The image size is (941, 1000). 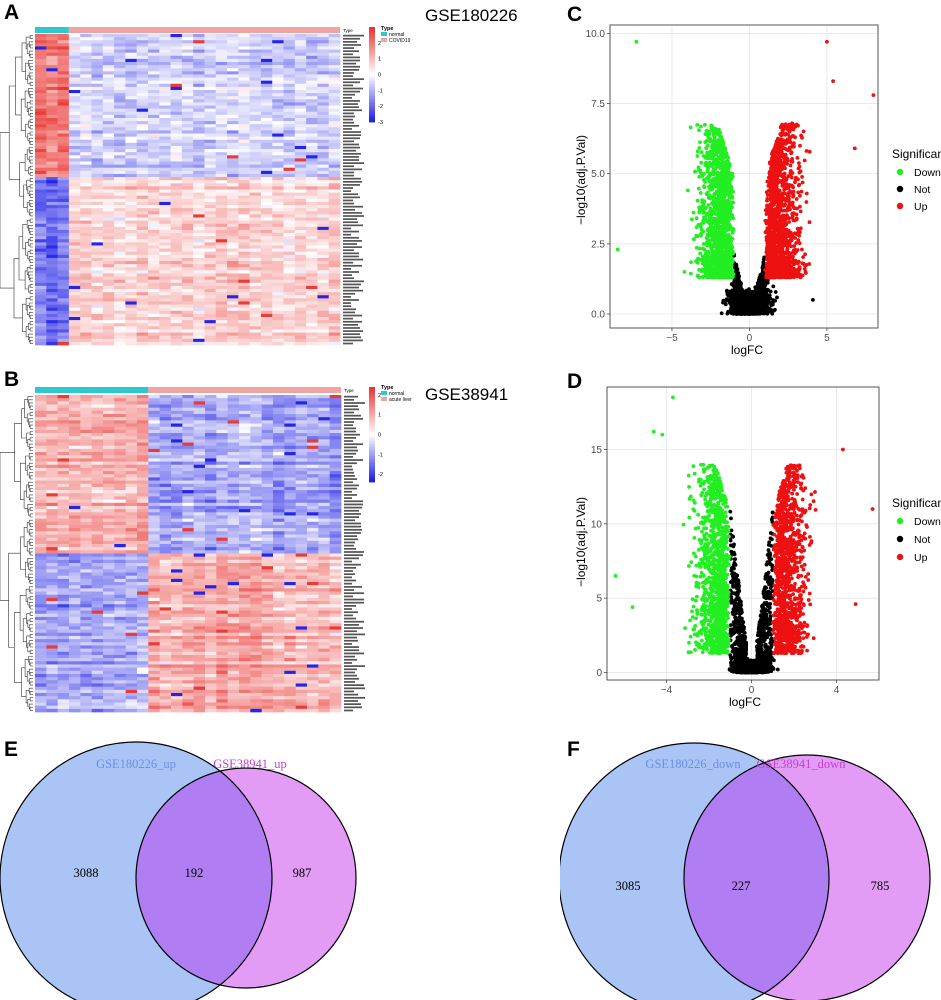 What do you see at coordinates (575, 14) in the screenshot?
I see `panel-letter-c: C` at bounding box center [575, 14].